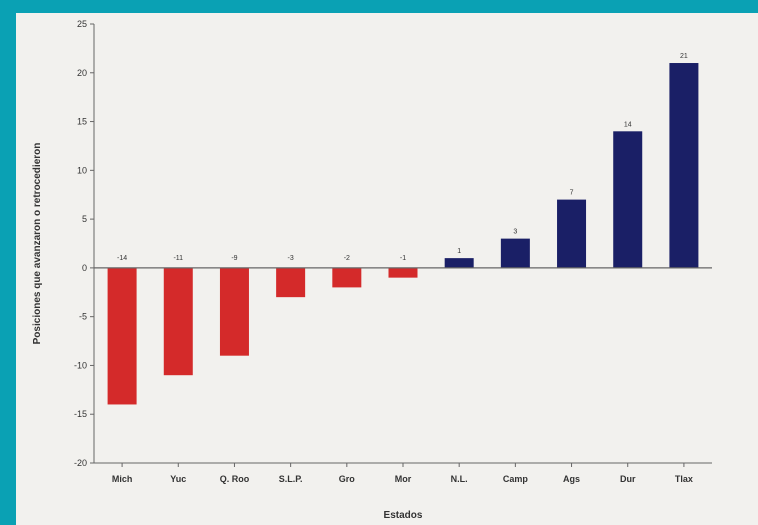 The width and height of the screenshot is (758, 525). What do you see at coordinates (122, 258) in the screenshot?
I see `bar-data-label: -14` at bounding box center [122, 258].